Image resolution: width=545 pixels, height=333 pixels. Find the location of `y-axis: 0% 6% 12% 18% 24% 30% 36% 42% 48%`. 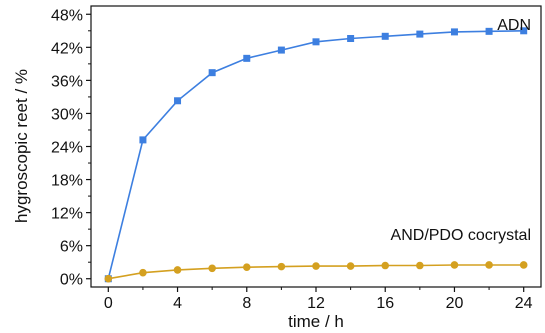

y-axis: 0% 6% 12% 18% 24% 30% 36% 42% 48% is located at coordinates (71, 148).